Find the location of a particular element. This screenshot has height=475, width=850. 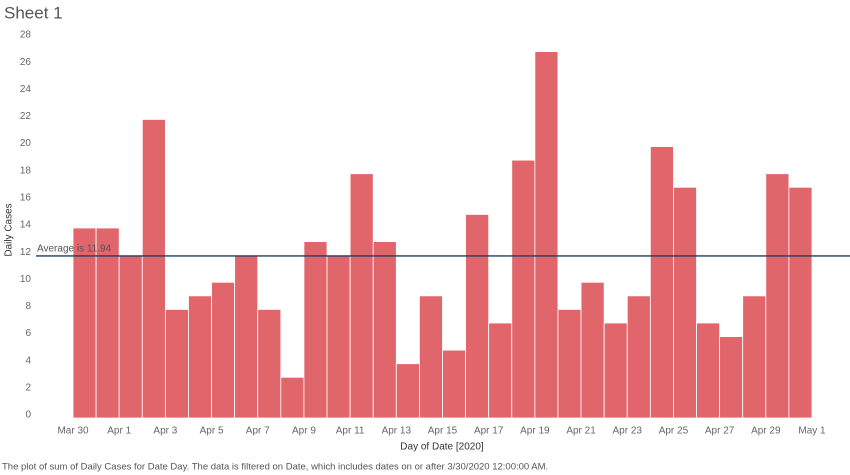

y-tick-label: 6 is located at coordinates (28, 333).